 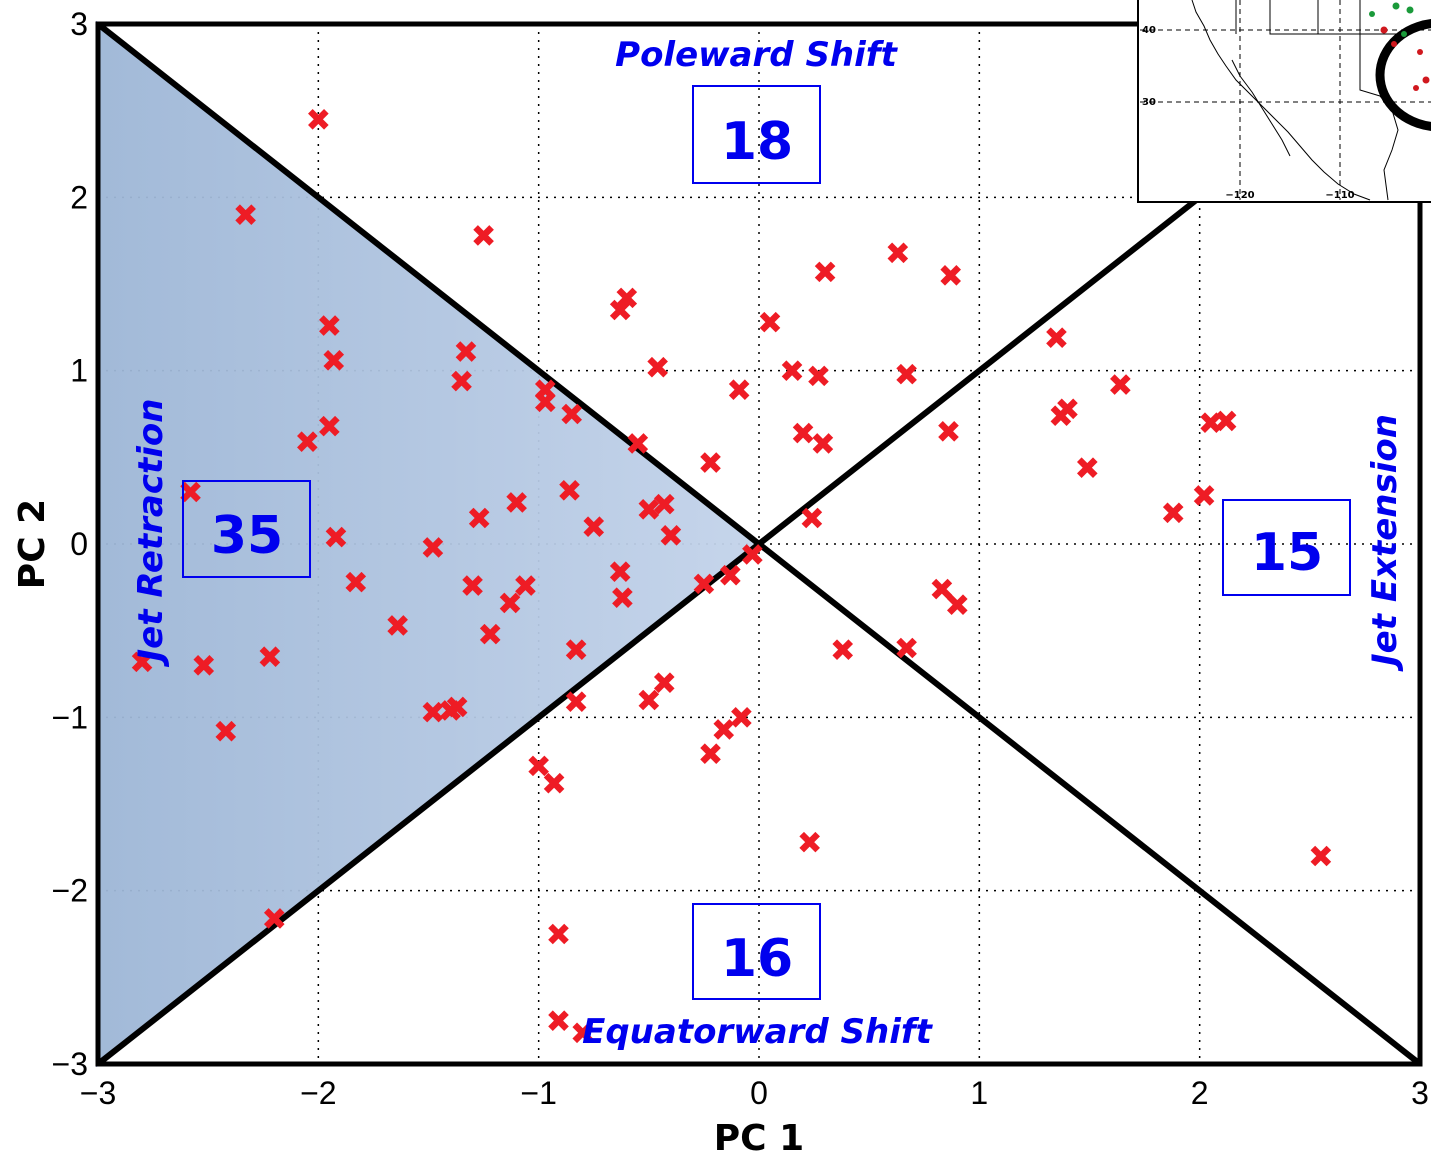 I want to click on region-label-left: Jet Retraction, so click(x=151, y=533).